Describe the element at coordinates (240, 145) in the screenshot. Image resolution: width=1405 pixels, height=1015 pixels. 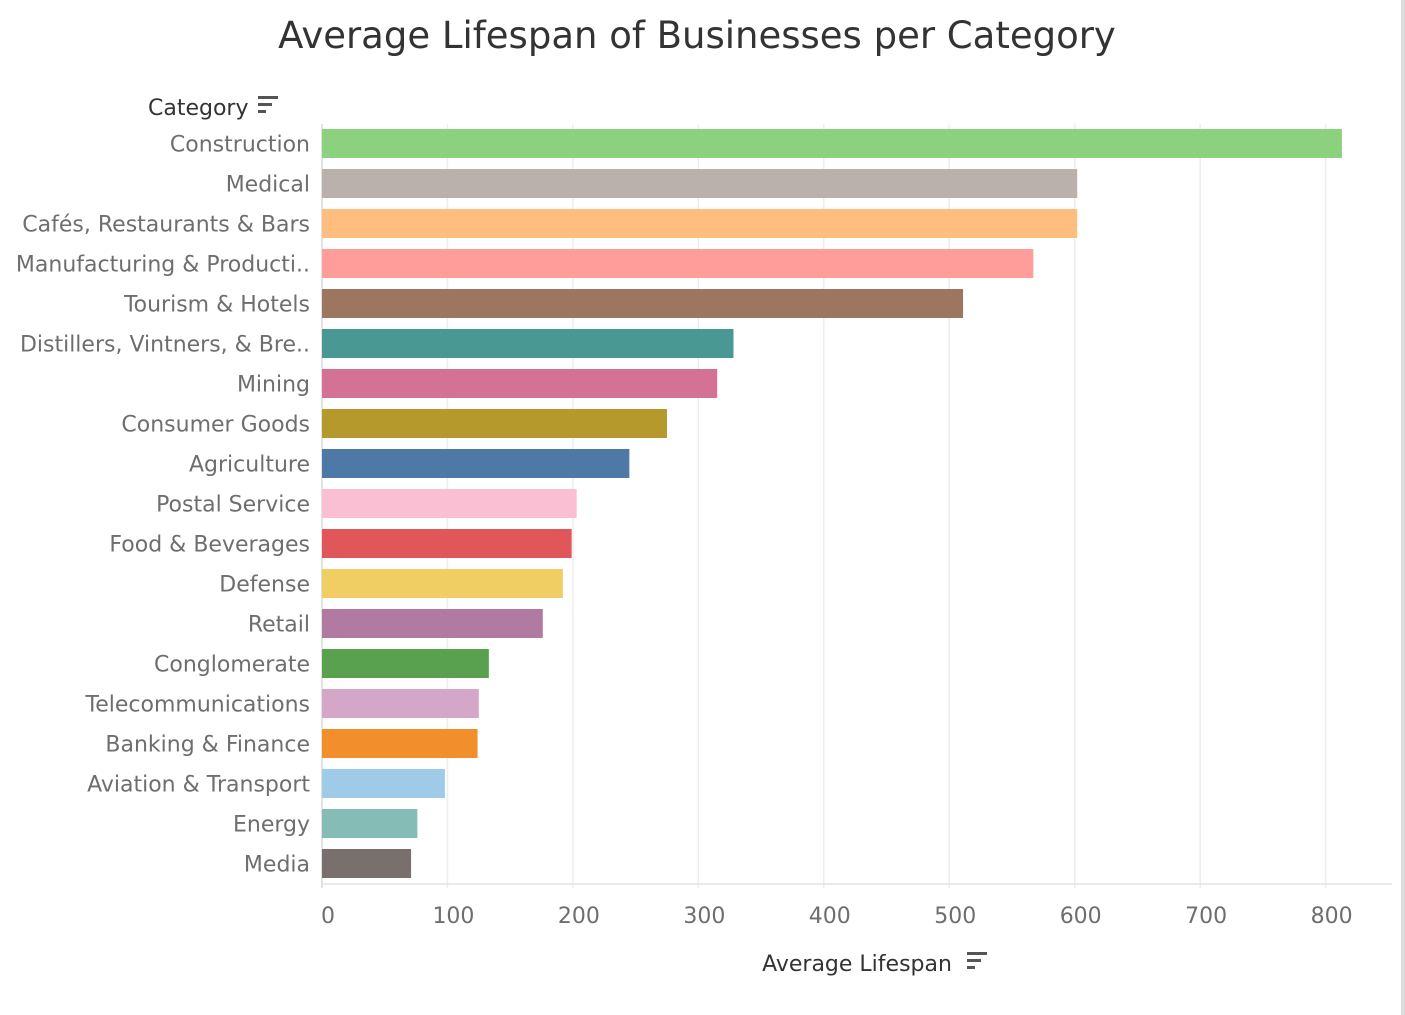
I see `category-label: Construction` at that location.